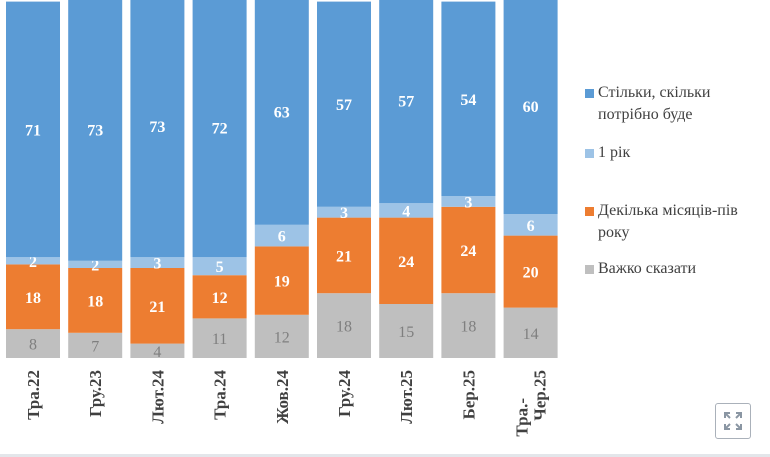  I want to click on expand-button, so click(733, 421).